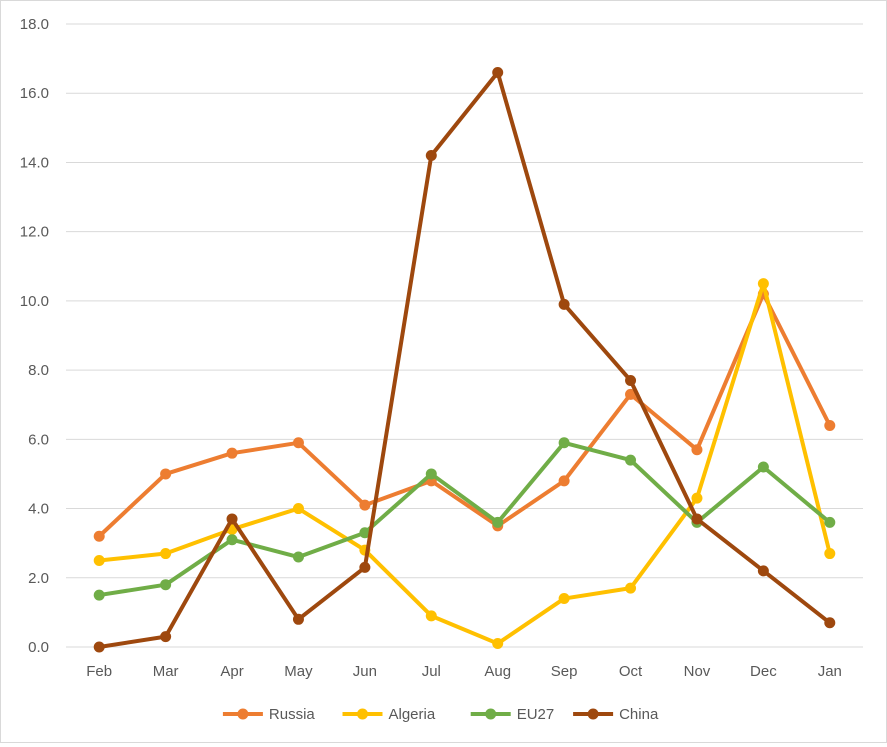 The height and width of the screenshot is (747, 887). Describe the element at coordinates (830, 671) in the screenshot. I see `x-tick-label: Jan` at that location.